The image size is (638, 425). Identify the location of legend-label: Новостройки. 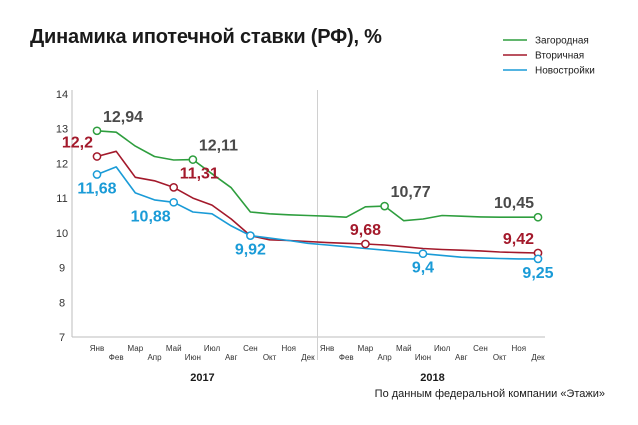
(565, 71).